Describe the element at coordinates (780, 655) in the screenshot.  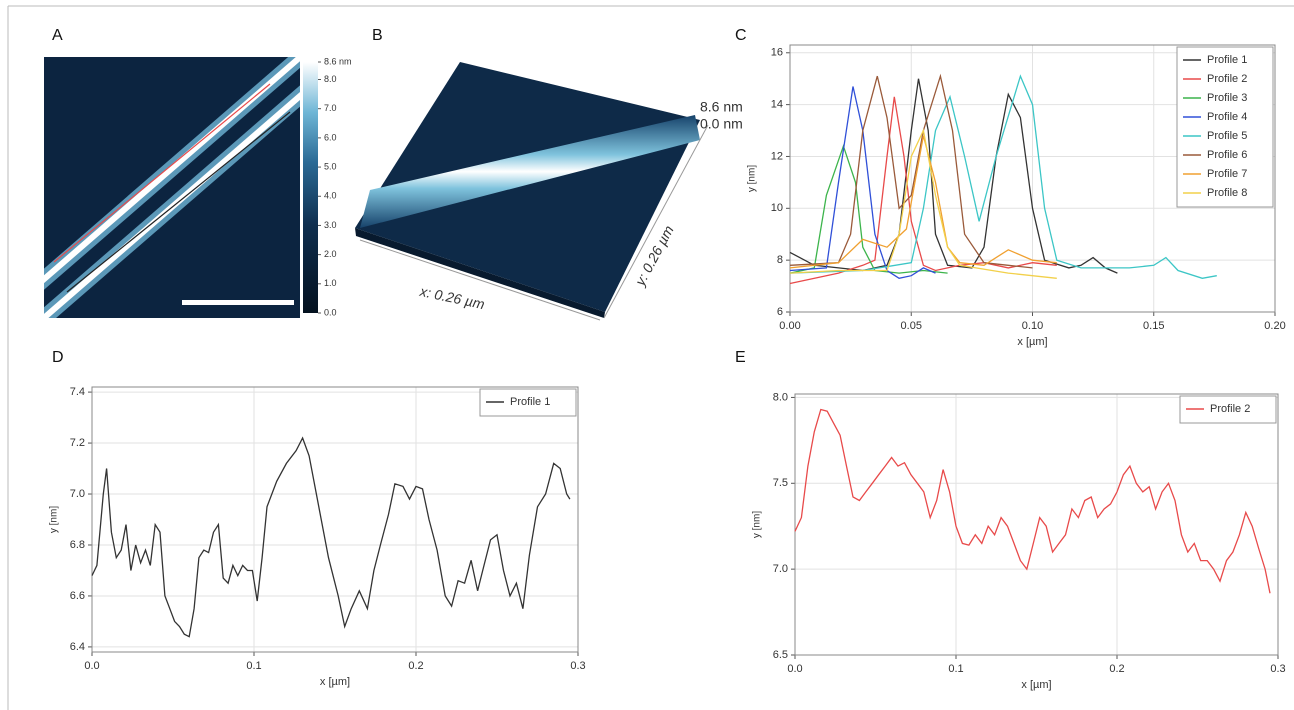
I see `y-tick-label: 6.5` at that location.